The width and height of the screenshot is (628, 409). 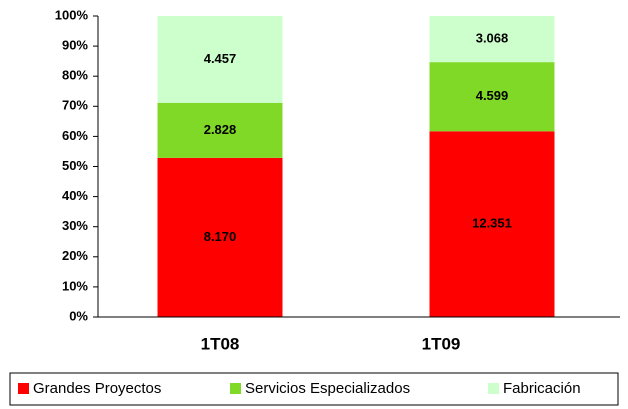 I want to click on data-label: 8.170, so click(x=220, y=236).